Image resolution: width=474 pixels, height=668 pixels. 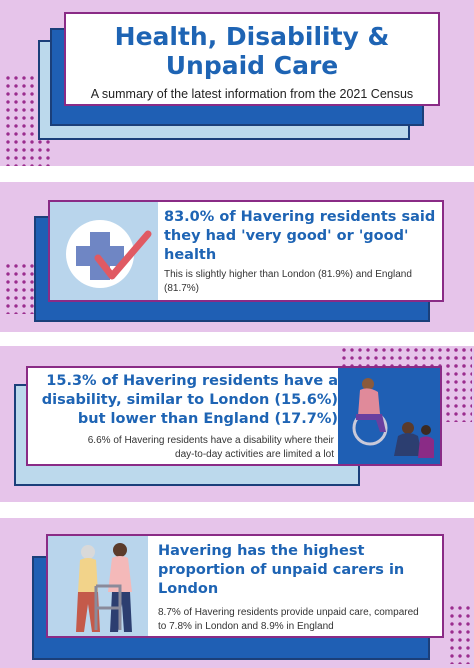 What do you see at coordinates (300, 217) in the screenshot?
I see `section1-heading-line1: 83.0% of Havering residents said` at bounding box center [300, 217].